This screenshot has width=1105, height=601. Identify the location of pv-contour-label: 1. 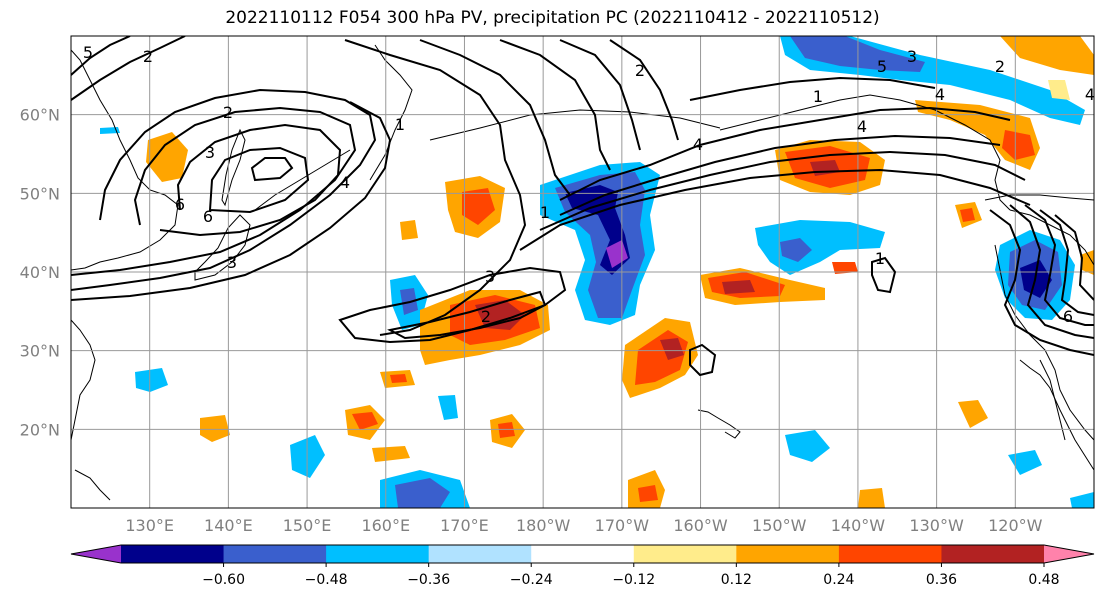
(818, 96).